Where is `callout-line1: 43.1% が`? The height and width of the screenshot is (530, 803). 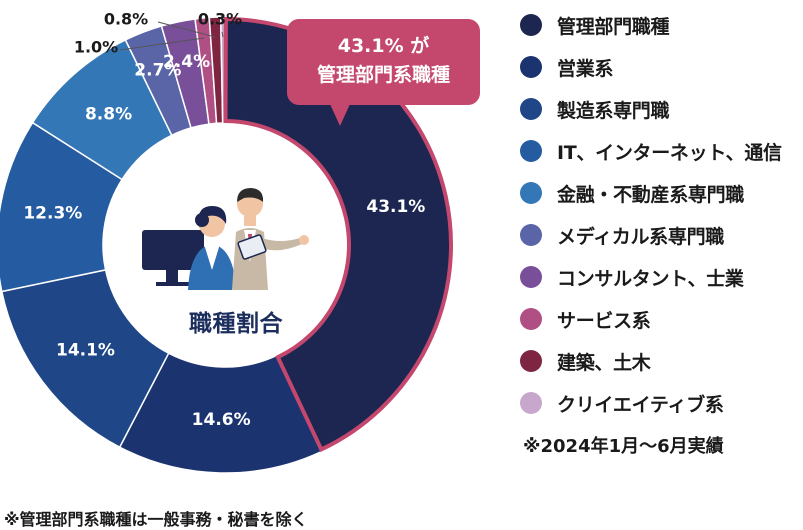
callout-line1: 43.1% が is located at coordinates (383, 46).